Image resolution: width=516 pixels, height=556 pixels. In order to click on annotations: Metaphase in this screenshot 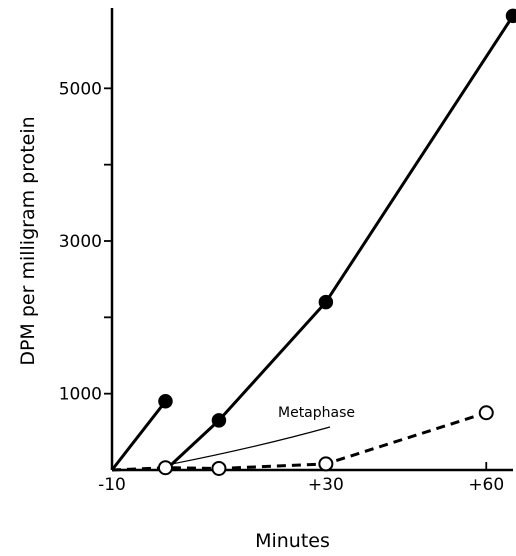, I will do `click(264, 435)`.